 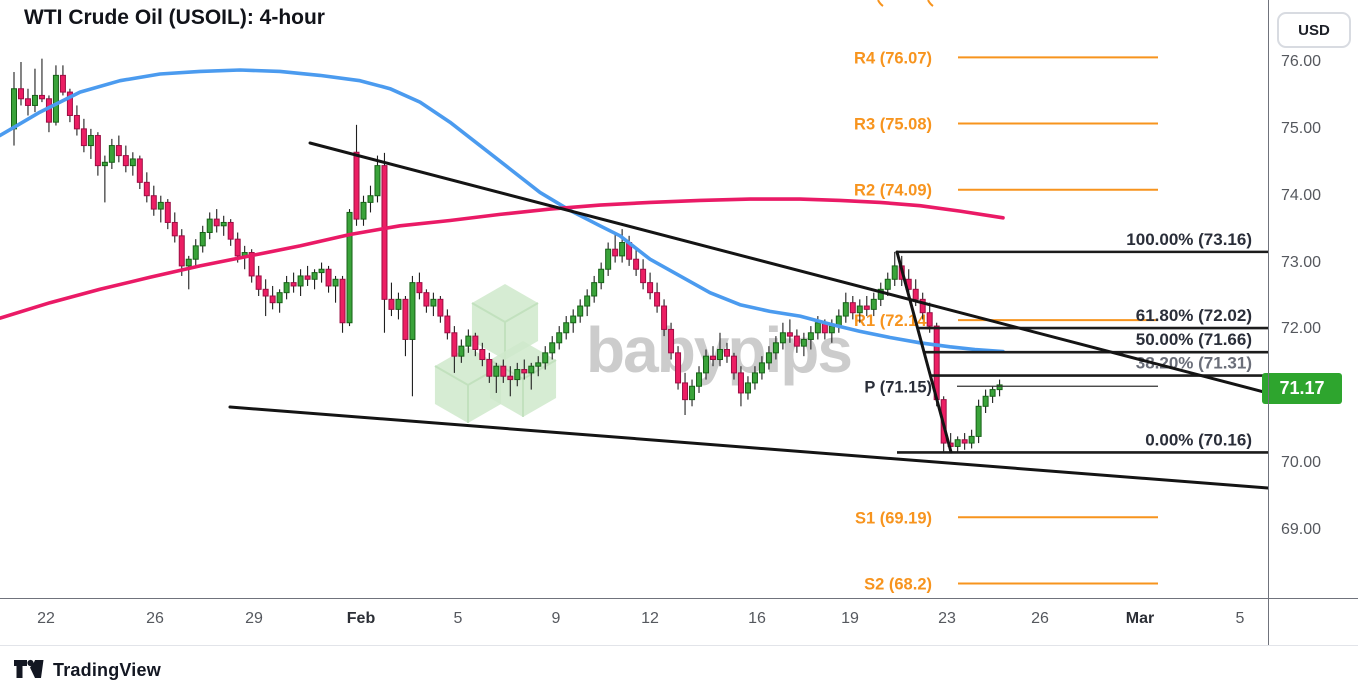 What do you see at coordinates (893, 58) in the screenshot?
I see `pivot-level-label: R4 (76.07)` at bounding box center [893, 58].